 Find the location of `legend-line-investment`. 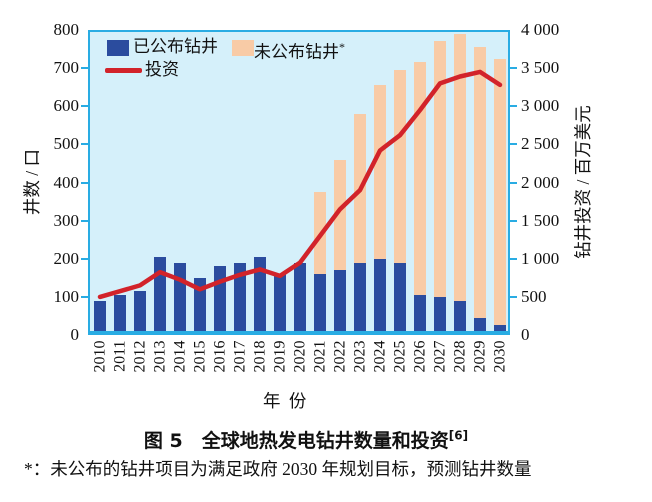

legend-line-investment is located at coordinates (123, 70).